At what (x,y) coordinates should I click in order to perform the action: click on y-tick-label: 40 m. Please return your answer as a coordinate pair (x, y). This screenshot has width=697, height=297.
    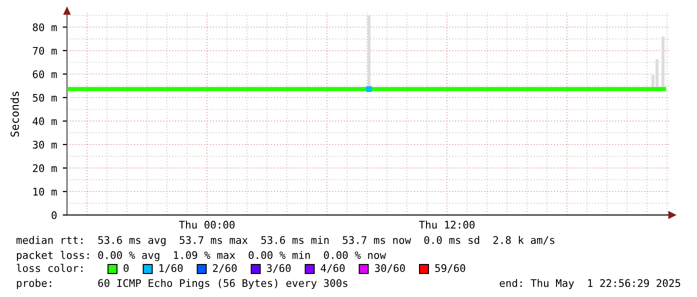
    Looking at the image, I should click on (44, 121).